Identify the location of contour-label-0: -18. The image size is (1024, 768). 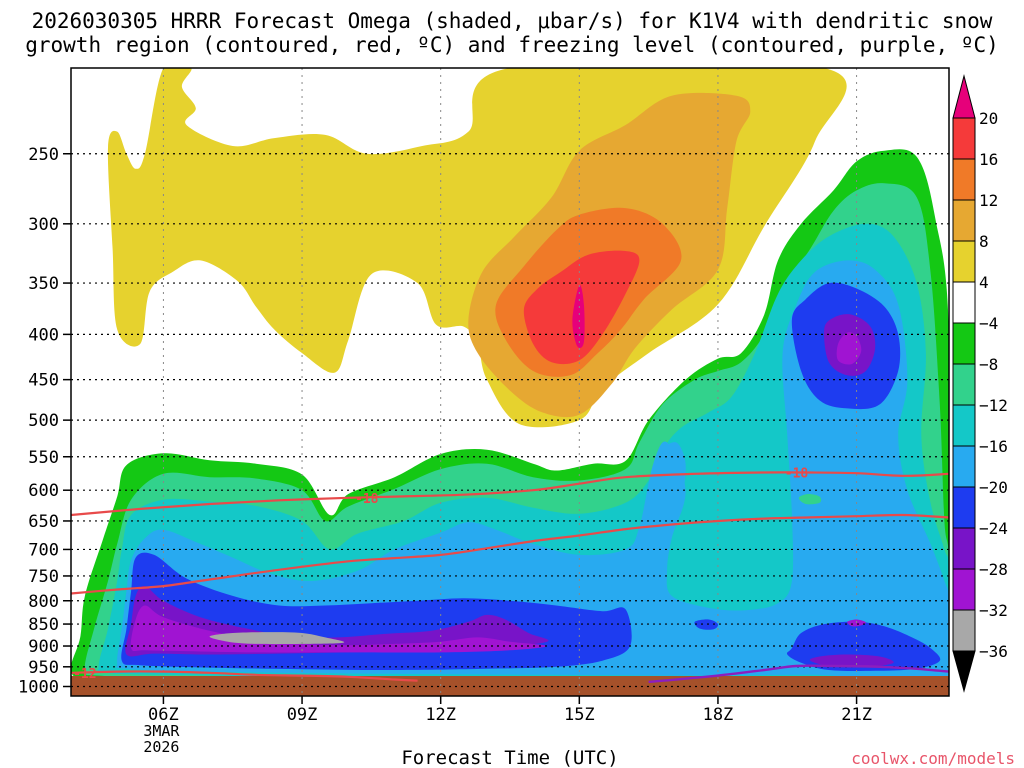
(367, 499).